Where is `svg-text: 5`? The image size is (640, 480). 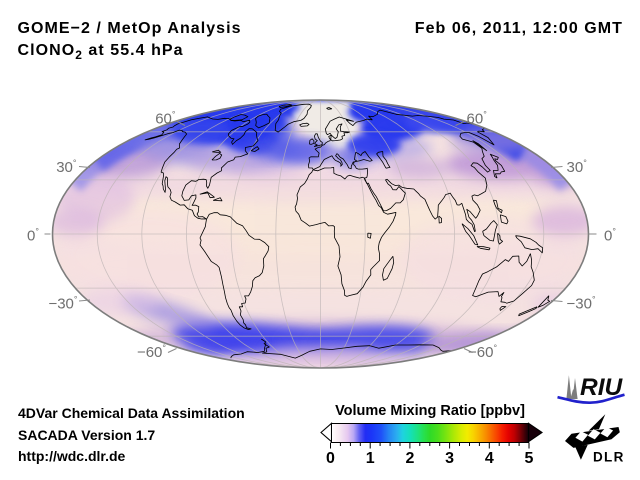 svg-text: 5 is located at coordinates (529, 458).